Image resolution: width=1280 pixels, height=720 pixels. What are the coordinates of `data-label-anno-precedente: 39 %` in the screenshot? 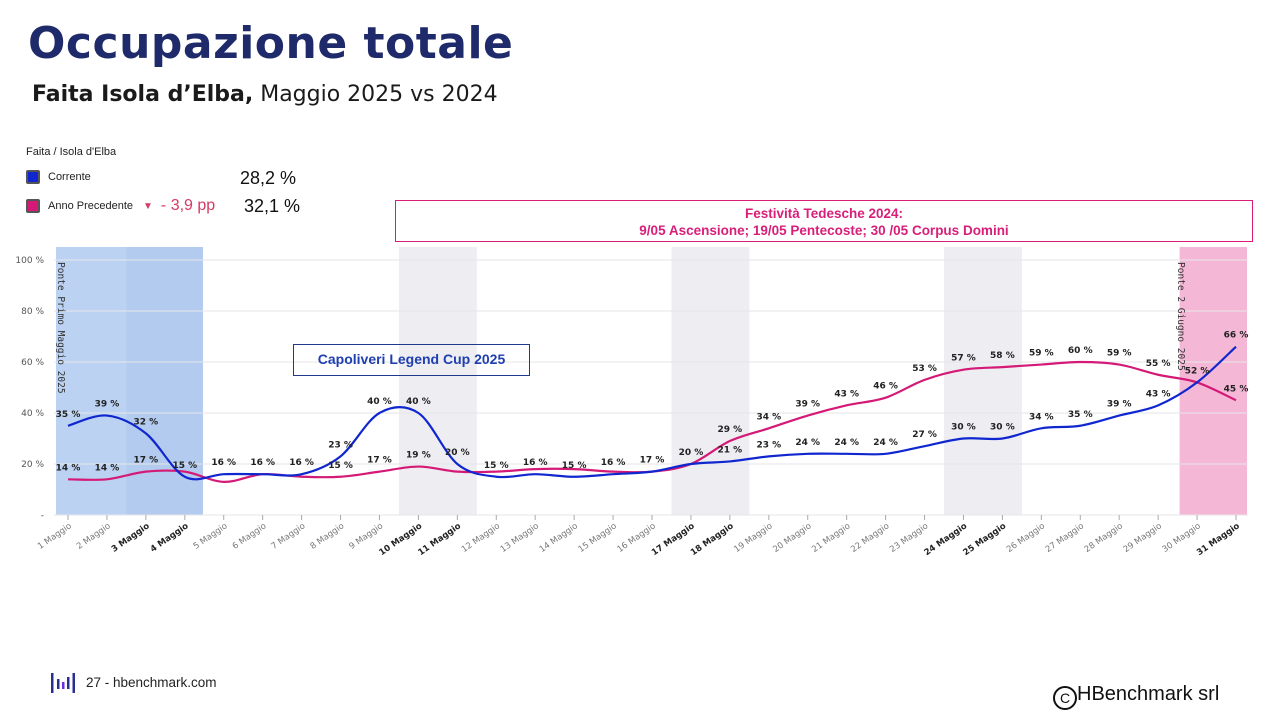 It's located at (807, 405).